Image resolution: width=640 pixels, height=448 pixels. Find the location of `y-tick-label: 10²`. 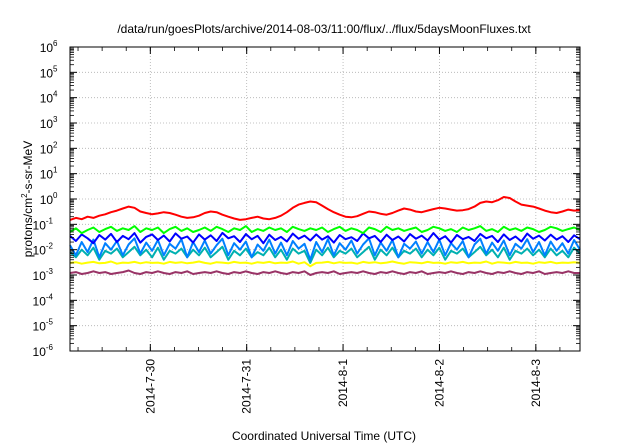

y-tick-label: 10² is located at coordinates (49, 148).